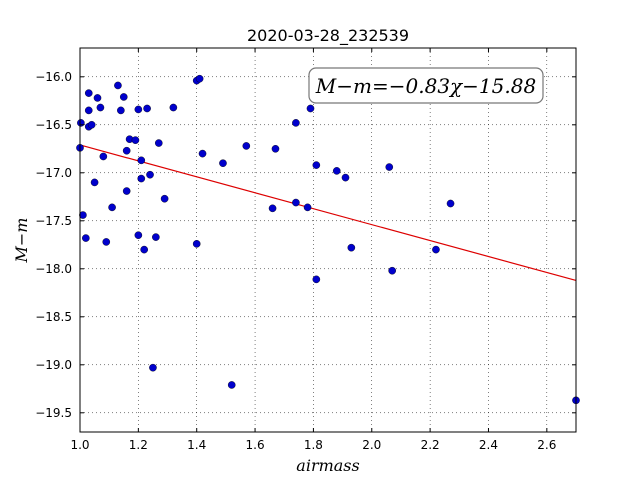 The width and height of the screenshot is (640, 480). Describe the element at coordinates (53, 173) in the screenshot. I see `y-tick-label: −17.0` at that location.